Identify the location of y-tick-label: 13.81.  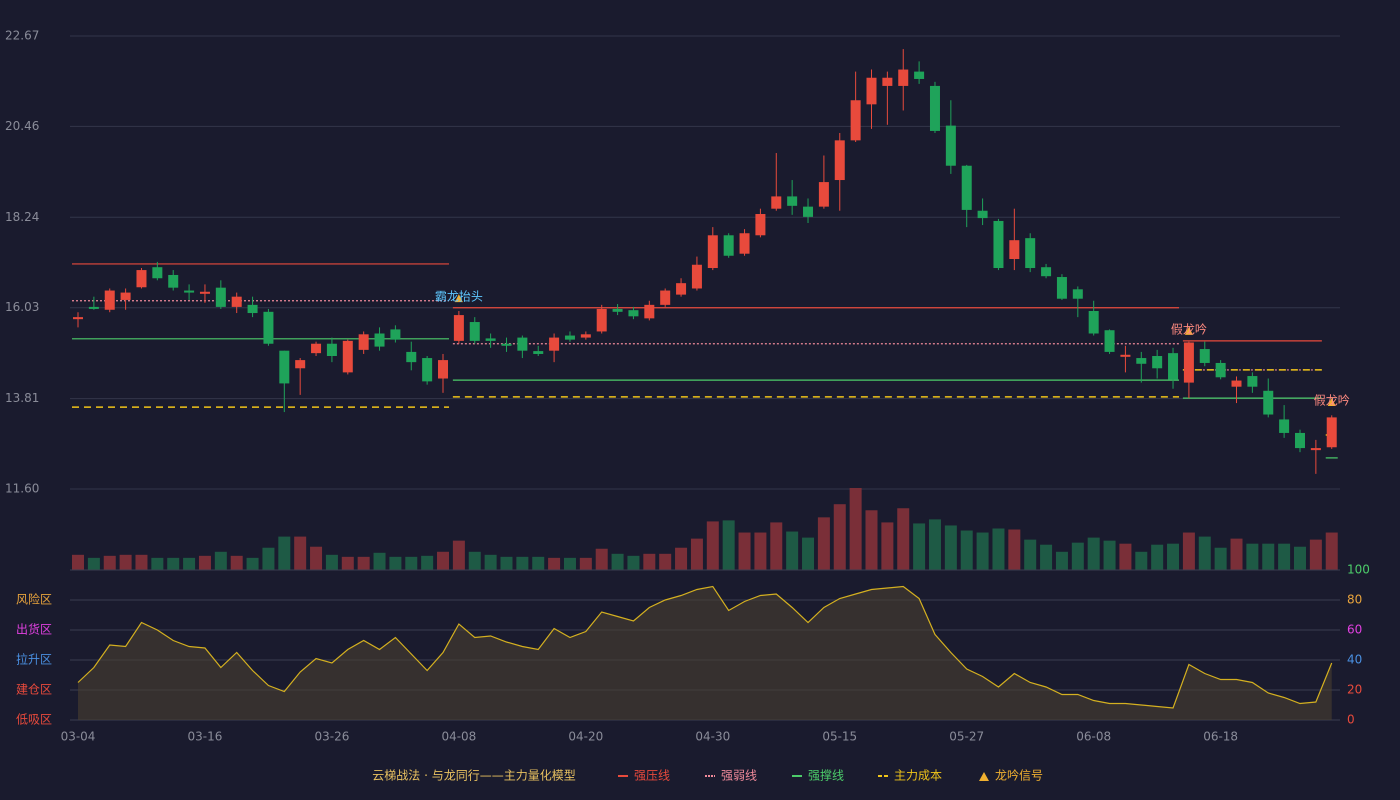
(22, 398).